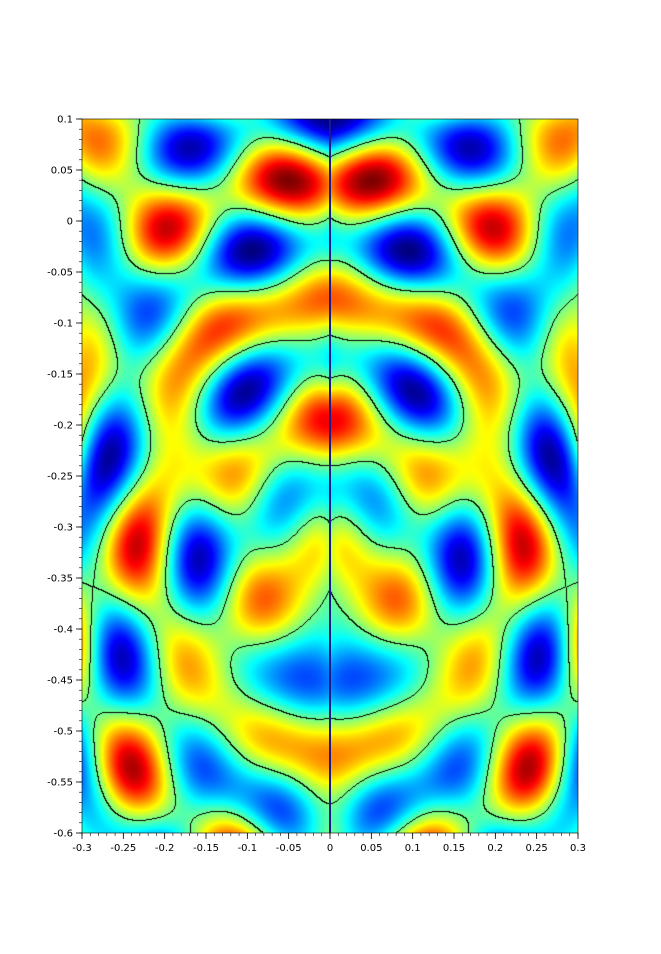  I want to click on x-tick-label: 0.25, so click(537, 848).